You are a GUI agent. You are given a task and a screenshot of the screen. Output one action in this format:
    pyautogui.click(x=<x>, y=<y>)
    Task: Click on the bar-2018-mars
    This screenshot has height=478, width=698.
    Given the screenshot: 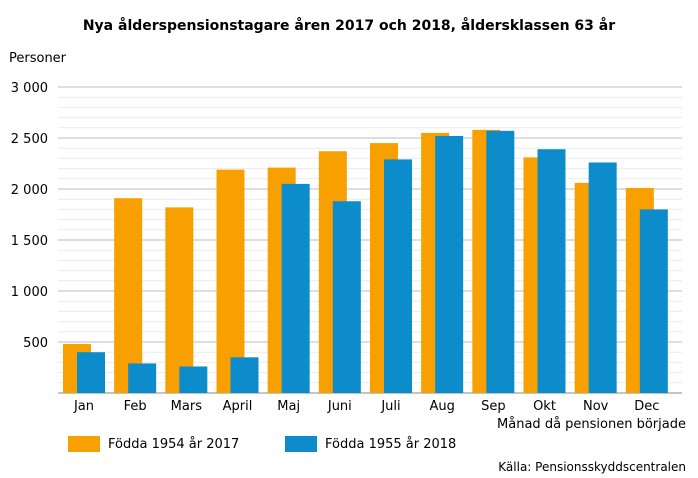 What is the action you would take?
    pyautogui.click(x=193, y=379)
    